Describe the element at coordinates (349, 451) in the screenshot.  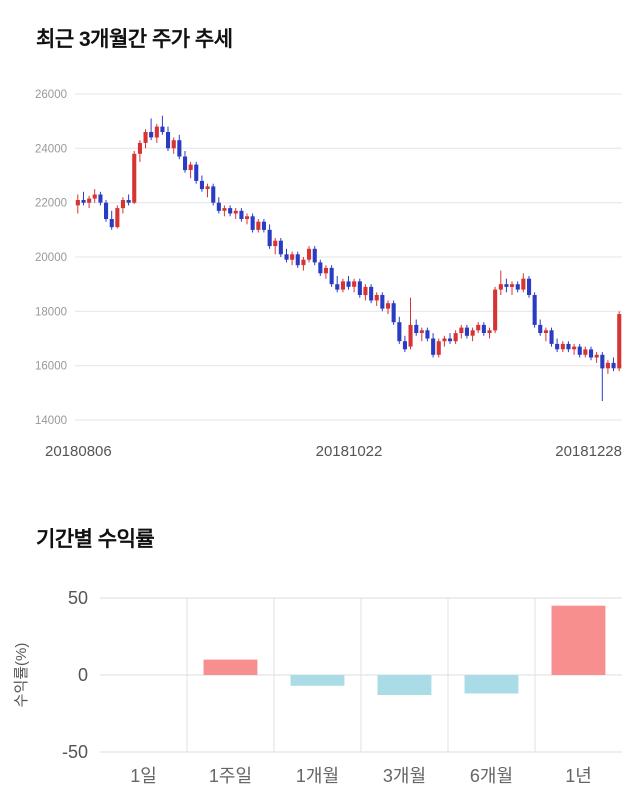
I see `svg-text: 20181022` at that location.